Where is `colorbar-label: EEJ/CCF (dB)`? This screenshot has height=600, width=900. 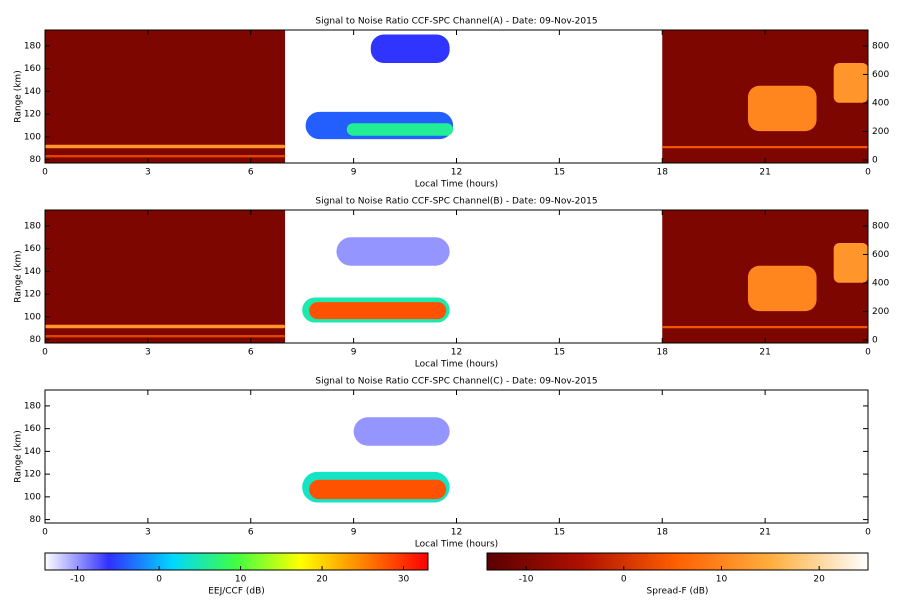 colorbar-label: EEJ/CCF (dB) is located at coordinates (236, 592).